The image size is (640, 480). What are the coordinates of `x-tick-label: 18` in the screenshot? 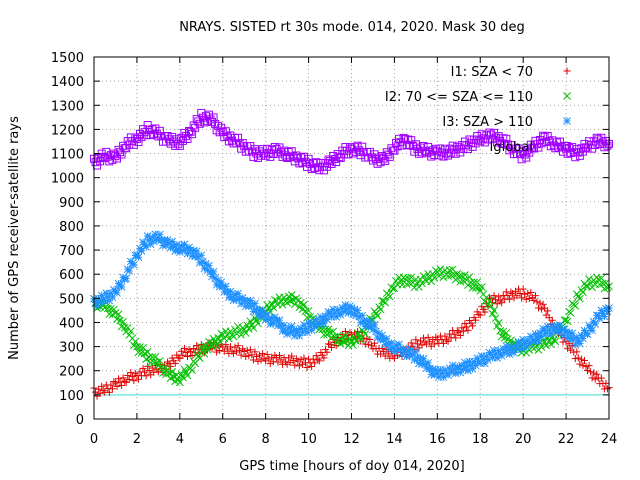 It's located at (480, 439).